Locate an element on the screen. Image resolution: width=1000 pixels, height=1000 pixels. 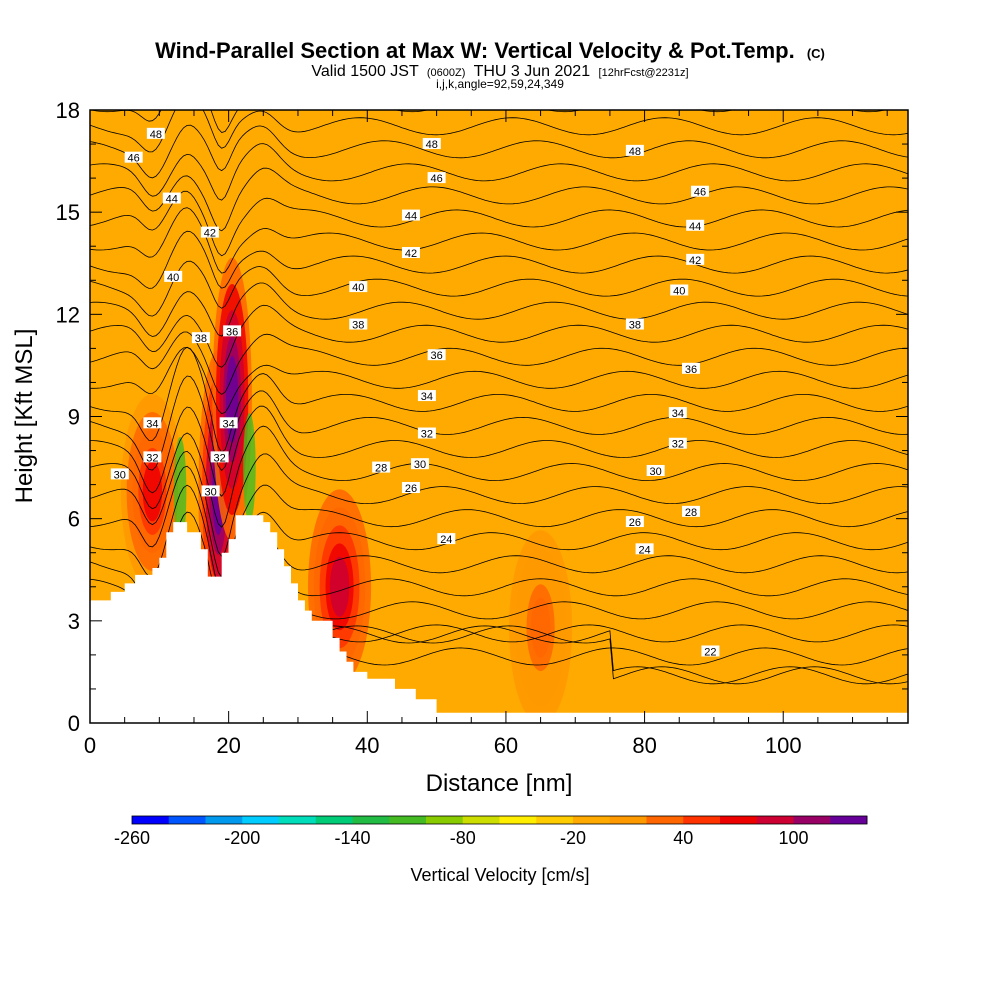
contour-label-text: 46 is located at coordinates (134, 159).